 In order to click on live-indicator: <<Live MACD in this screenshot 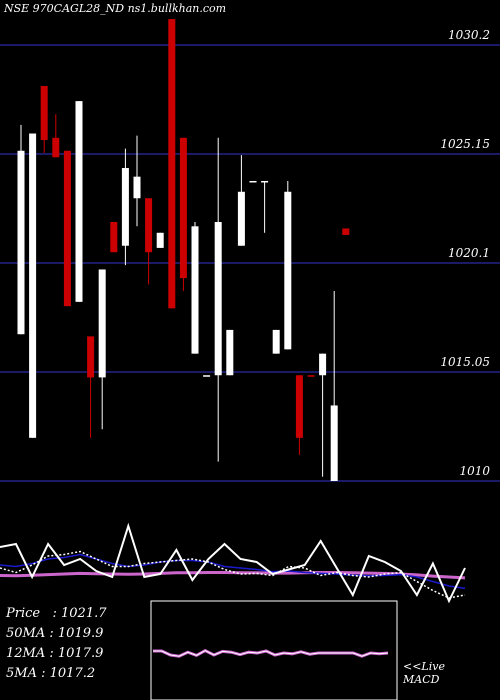, I will do `click(424, 673)`.